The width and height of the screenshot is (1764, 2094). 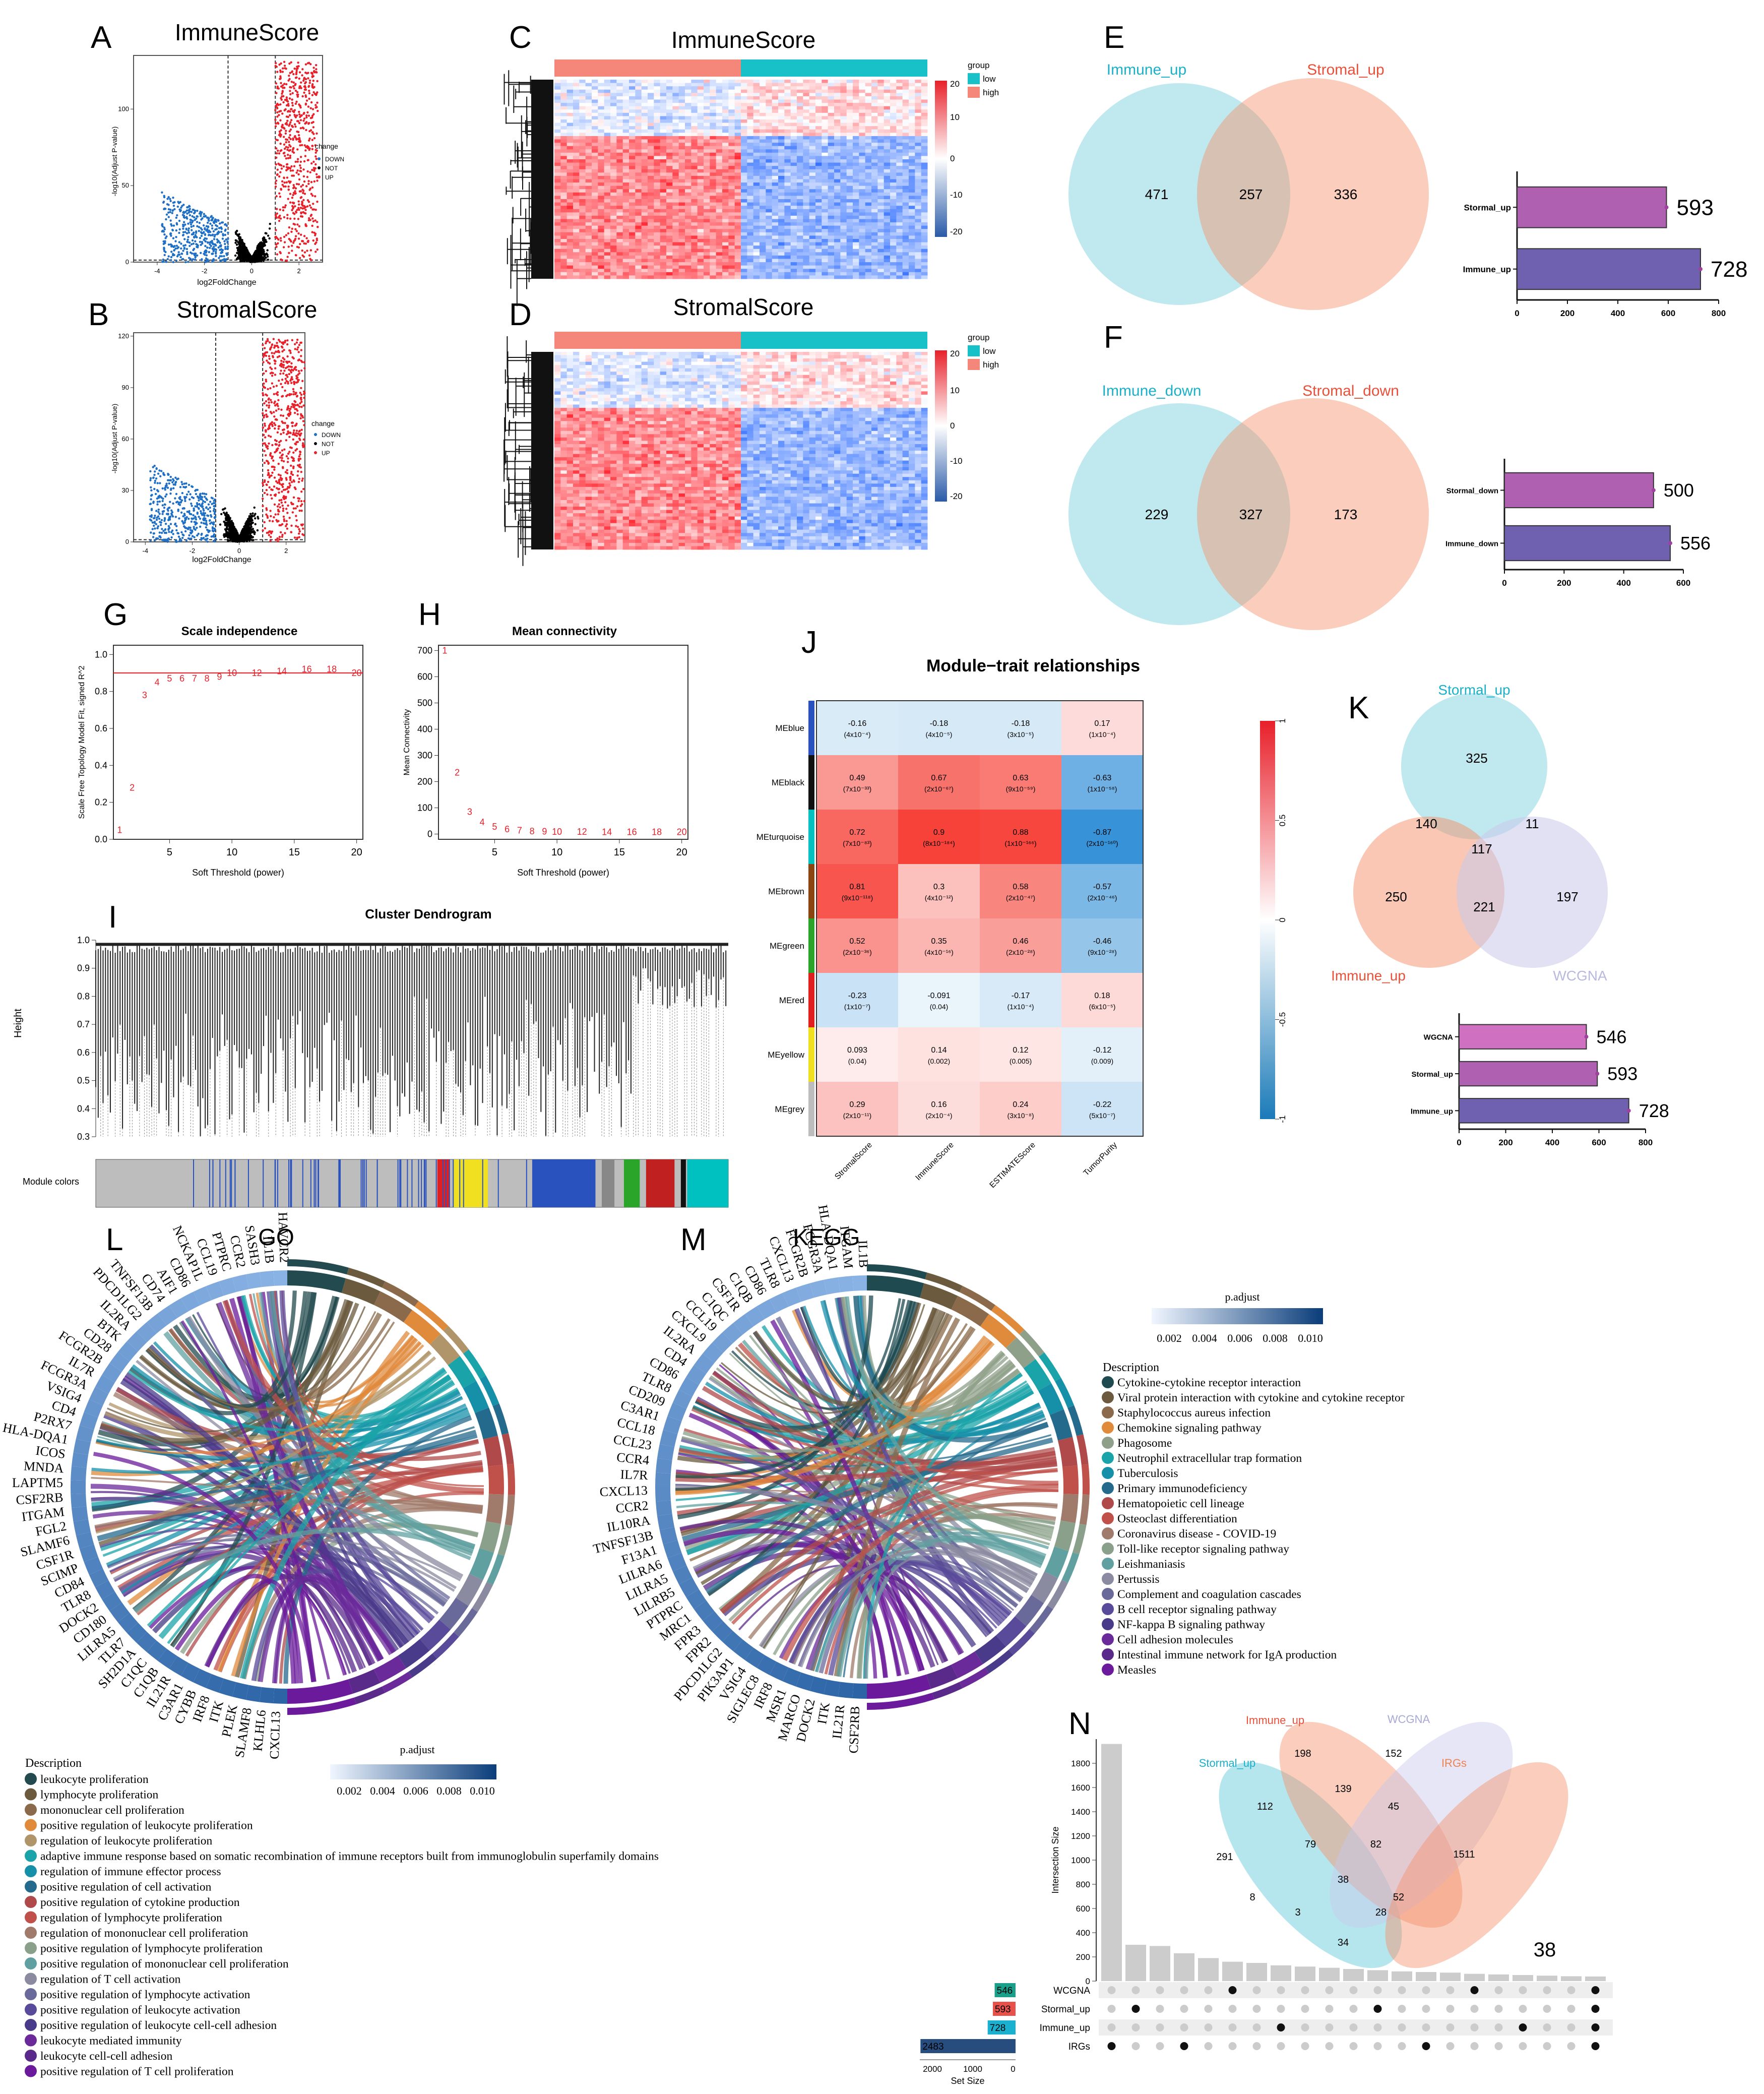 What do you see at coordinates (248, 309) in the screenshot?
I see `volcano-b-title: StromalScore` at bounding box center [248, 309].